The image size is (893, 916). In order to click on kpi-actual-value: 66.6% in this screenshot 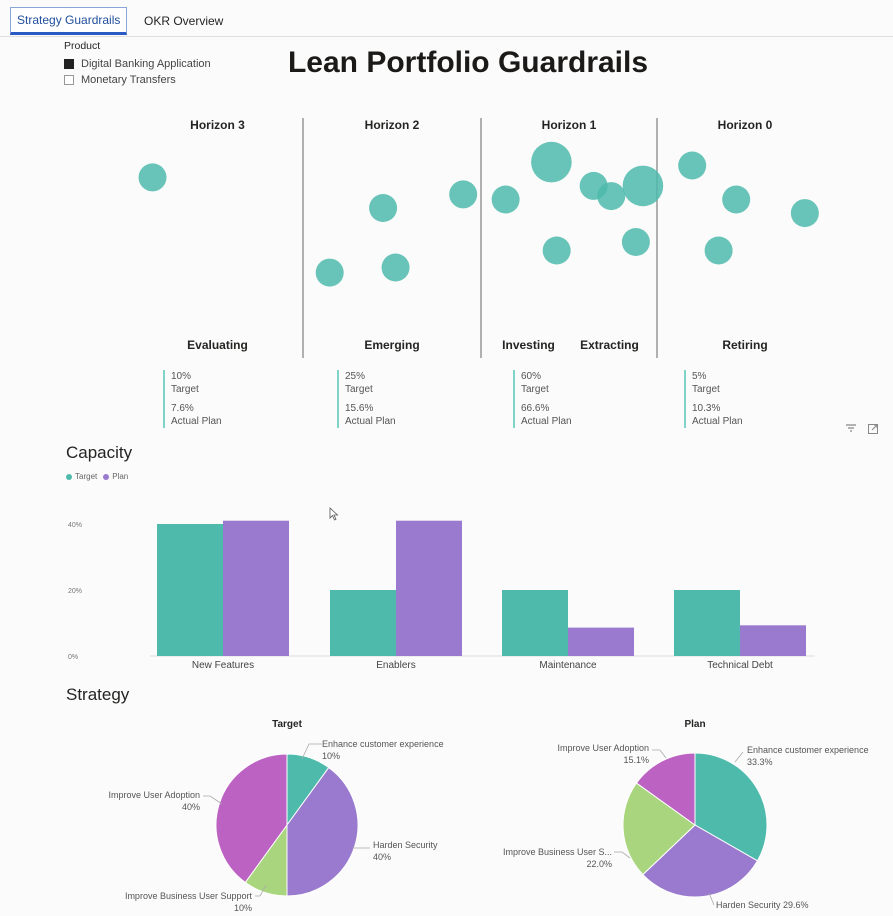, I will do `click(535, 408)`.